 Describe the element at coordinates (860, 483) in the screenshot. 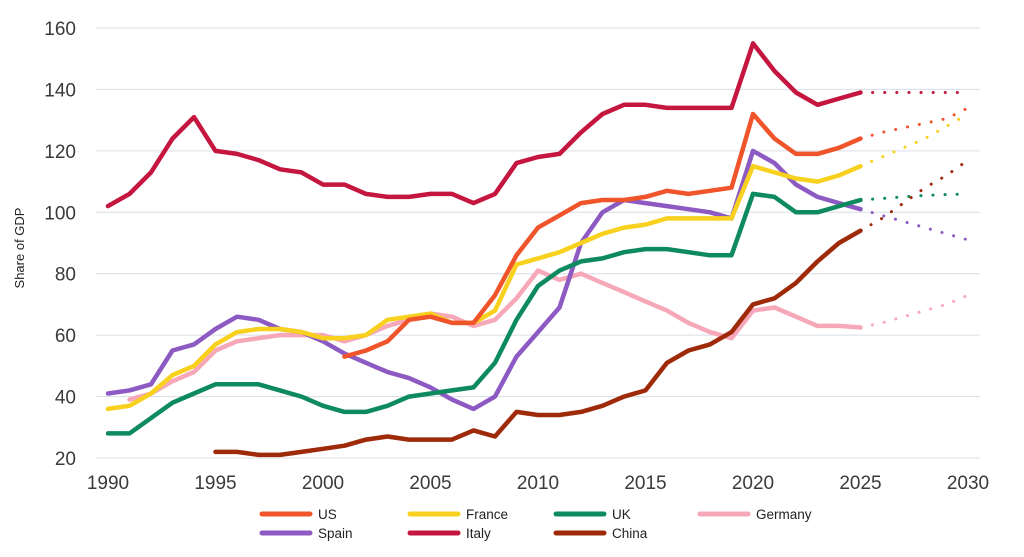

I see `x-tick-label: 2025` at that location.